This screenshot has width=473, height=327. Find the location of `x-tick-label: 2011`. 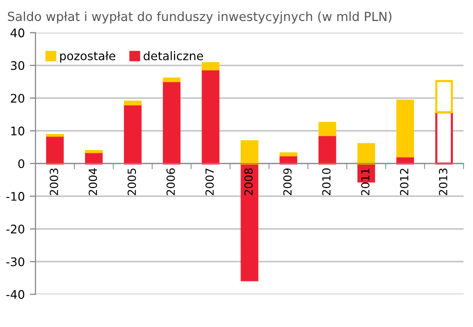

x-tick-label: 2011 is located at coordinates (365, 182).